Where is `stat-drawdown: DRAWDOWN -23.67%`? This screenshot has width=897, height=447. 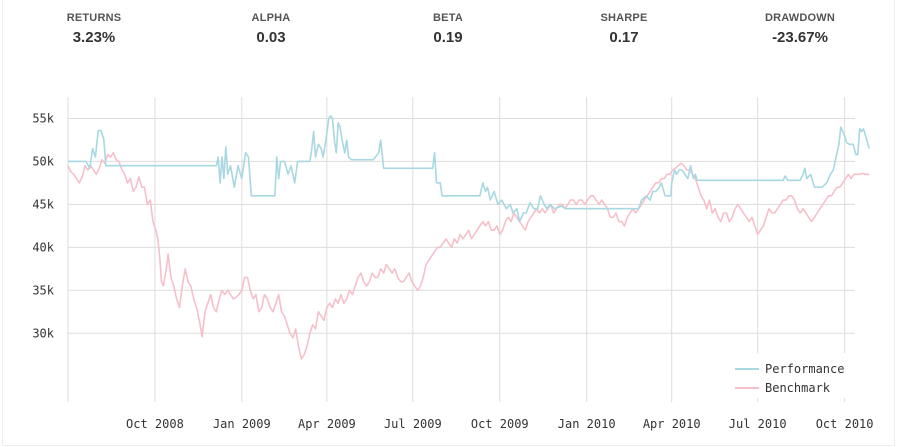 stat-drawdown: DRAWDOWN -23.67% is located at coordinates (800, 29).